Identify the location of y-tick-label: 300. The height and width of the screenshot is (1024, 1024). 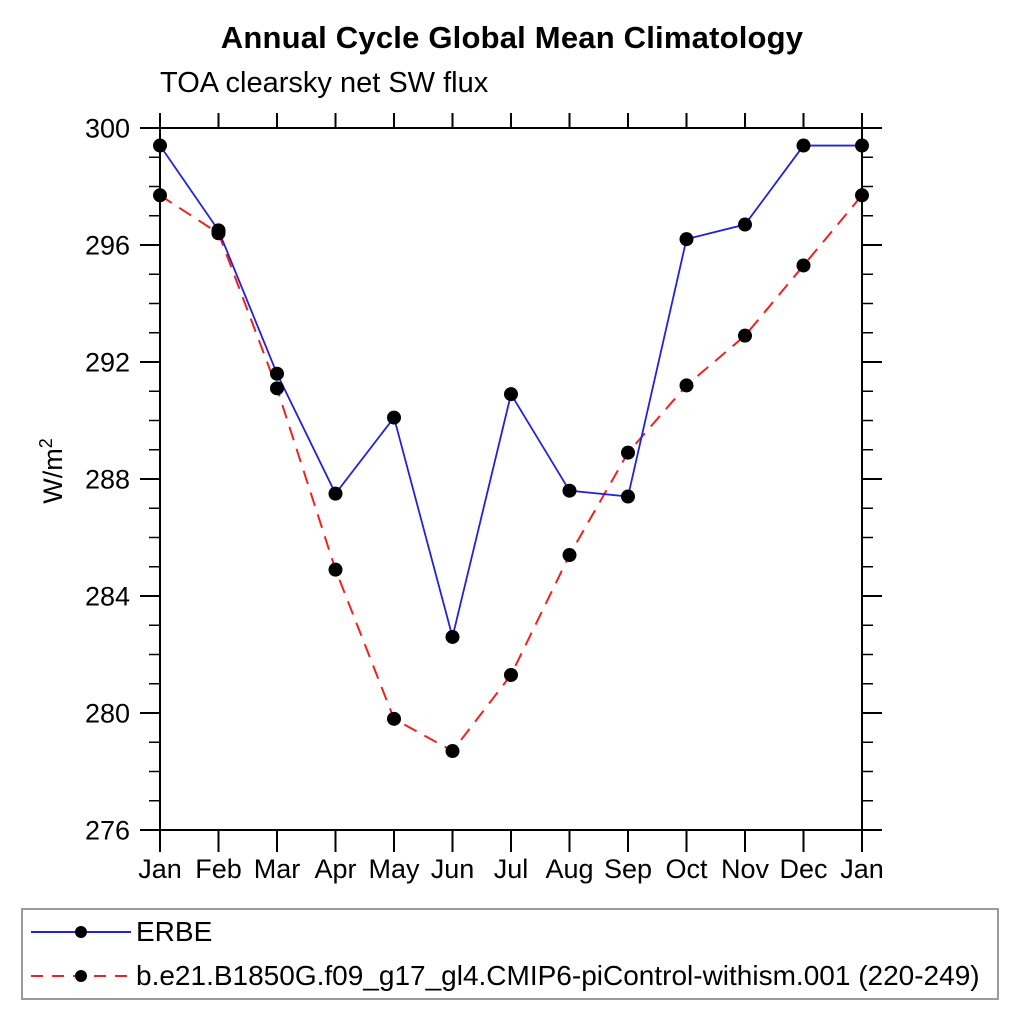
(107, 128).